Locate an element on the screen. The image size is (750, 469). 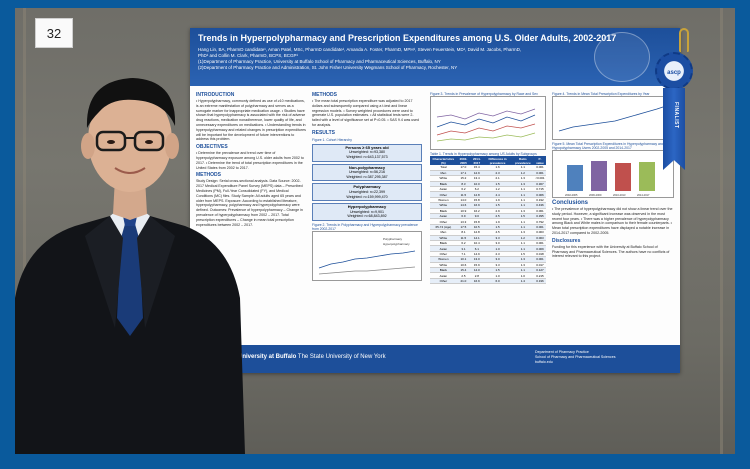
table-cell: 0.009 is located at coordinates (539, 248).